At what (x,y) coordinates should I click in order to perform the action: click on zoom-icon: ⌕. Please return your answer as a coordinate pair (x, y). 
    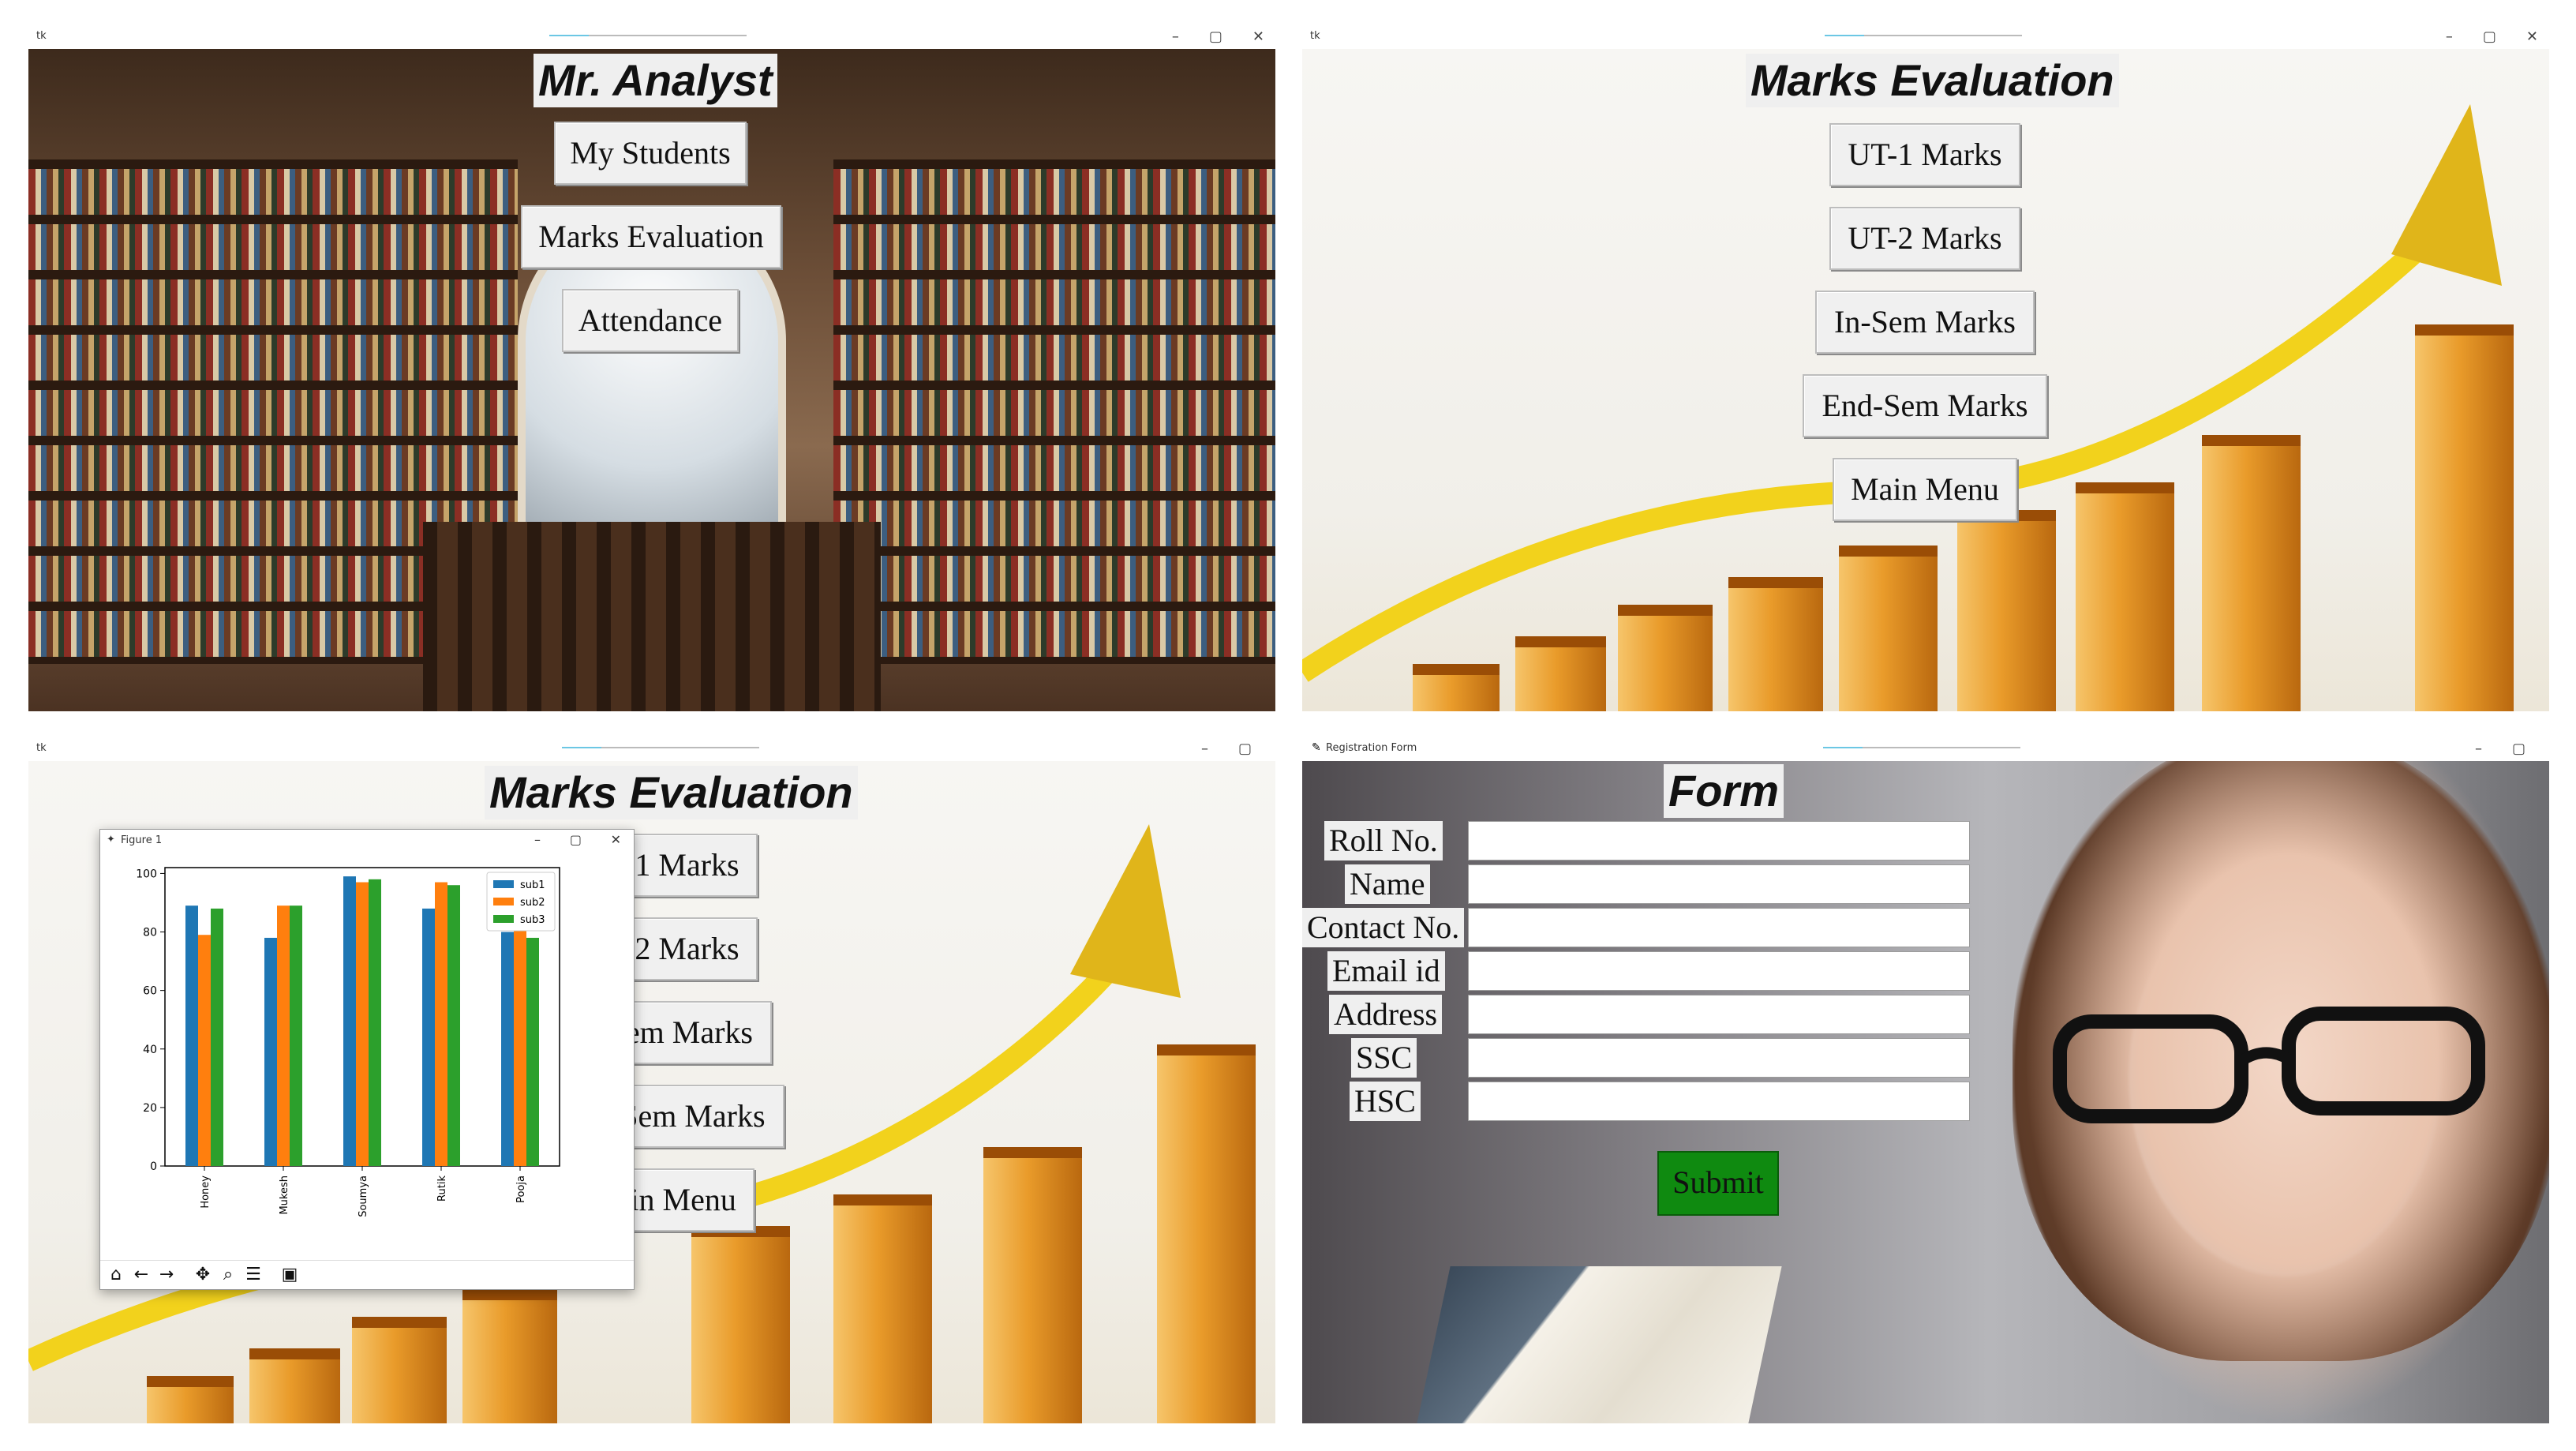
    Looking at the image, I should click on (228, 1274).